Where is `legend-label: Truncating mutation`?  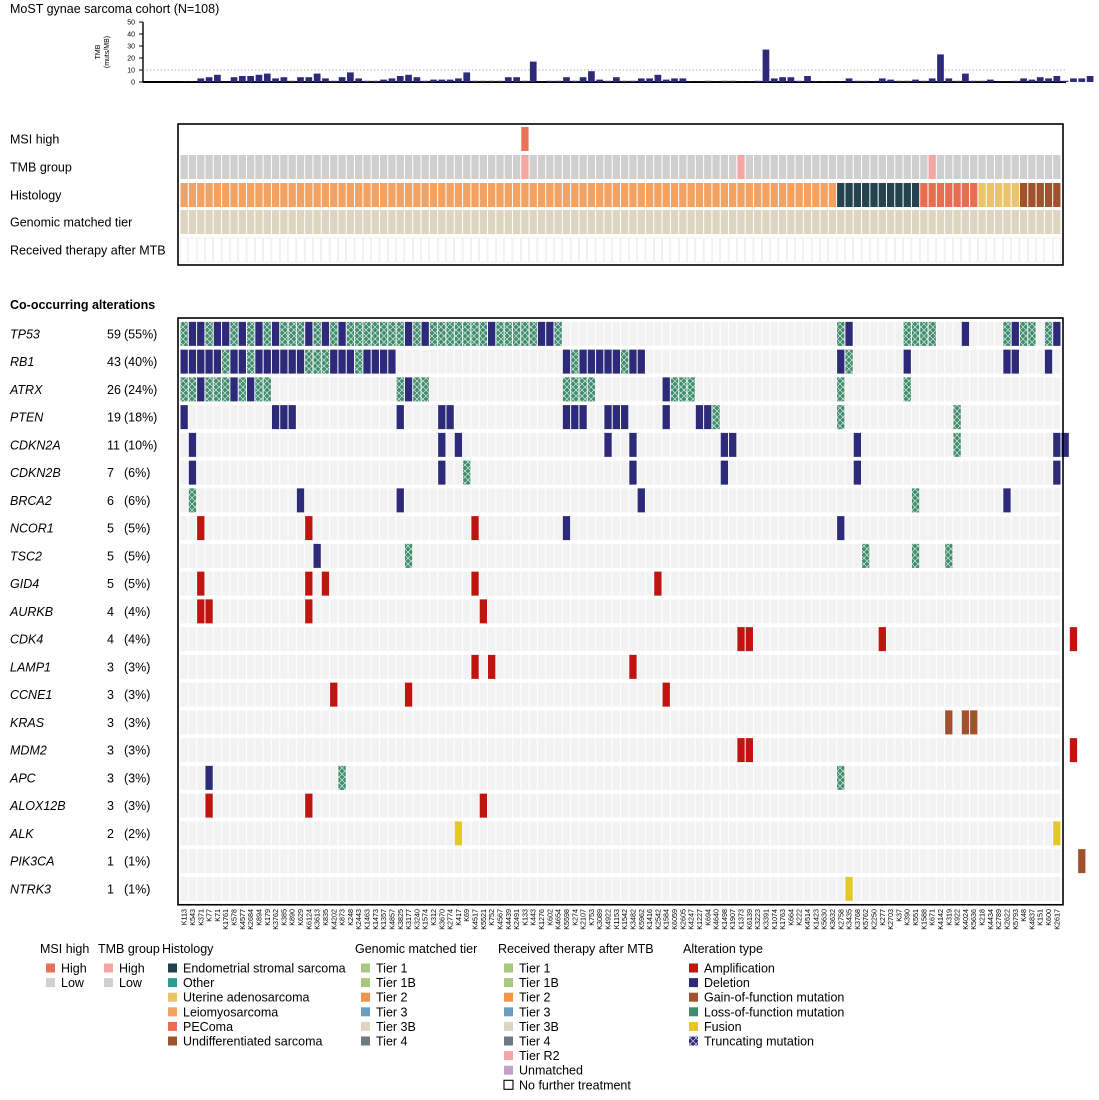 legend-label: Truncating mutation is located at coordinates (759, 1042).